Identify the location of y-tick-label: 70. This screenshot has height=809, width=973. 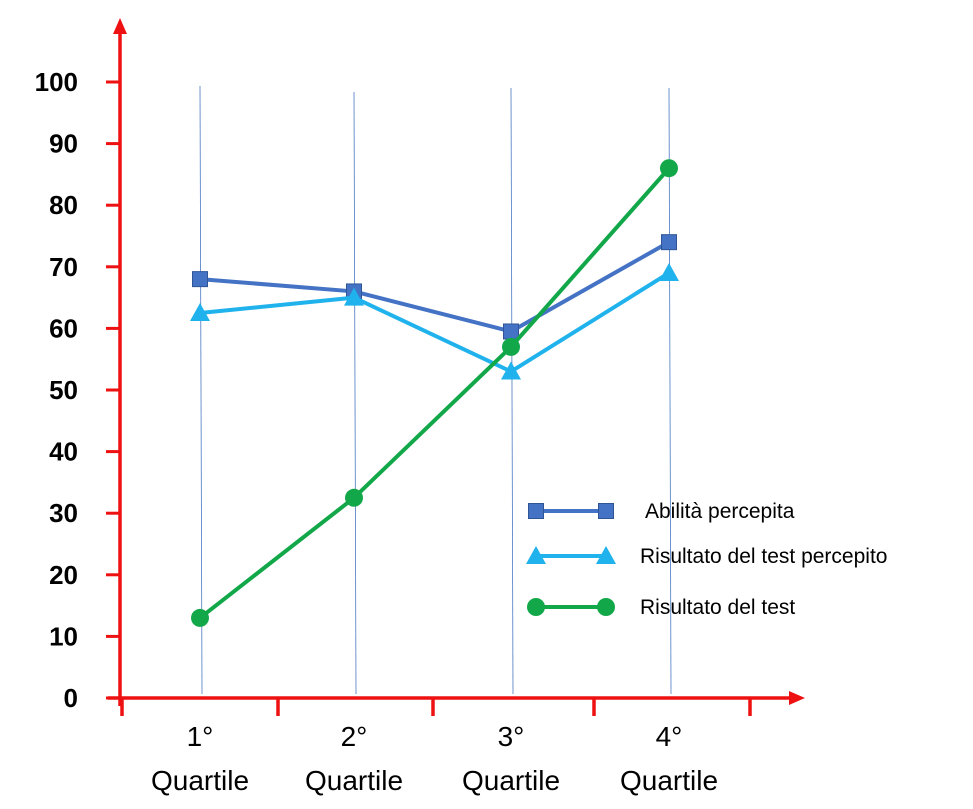
(63, 267).